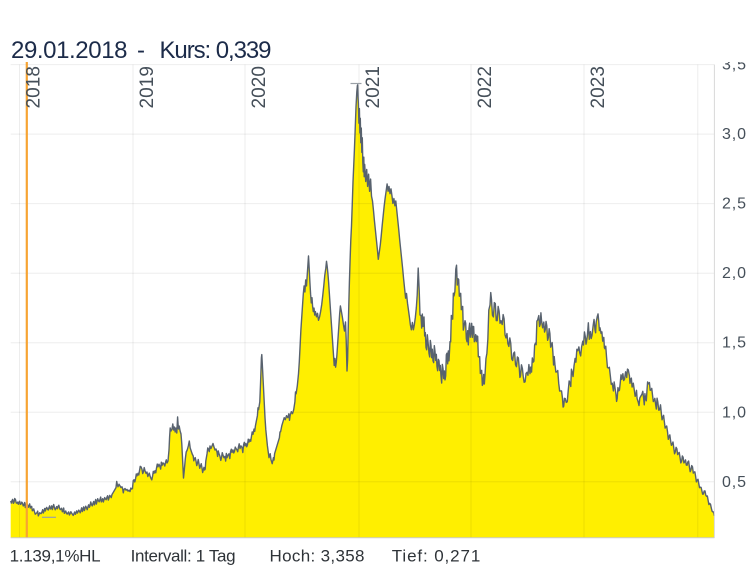  What do you see at coordinates (216, 50) in the screenshot?
I see `svg-text: Kurs: 0,339` at bounding box center [216, 50].